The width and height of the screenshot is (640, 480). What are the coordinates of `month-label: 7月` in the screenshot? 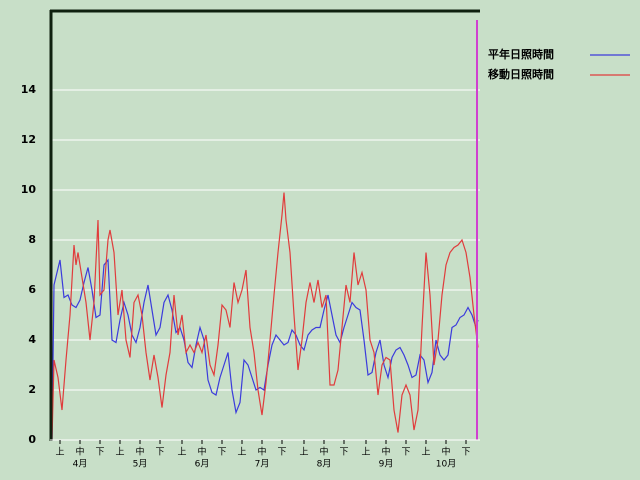 It's located at (262, 464).